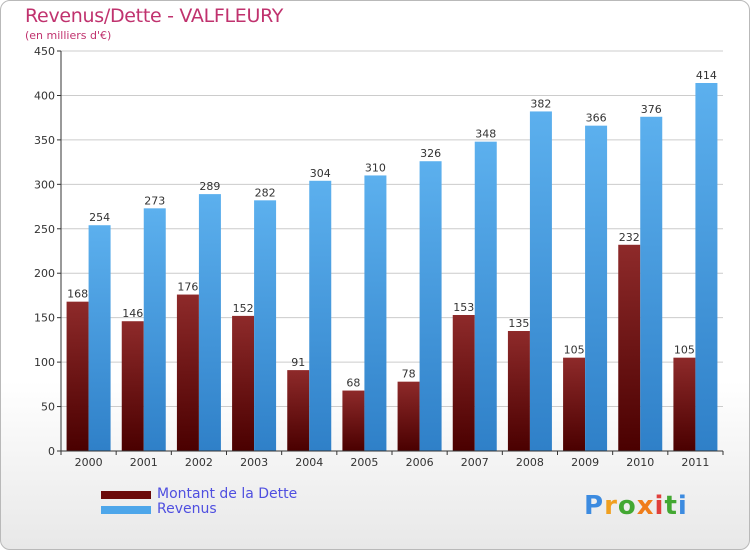  I want to click on x-tick-label: 2007, so click(475, 462).